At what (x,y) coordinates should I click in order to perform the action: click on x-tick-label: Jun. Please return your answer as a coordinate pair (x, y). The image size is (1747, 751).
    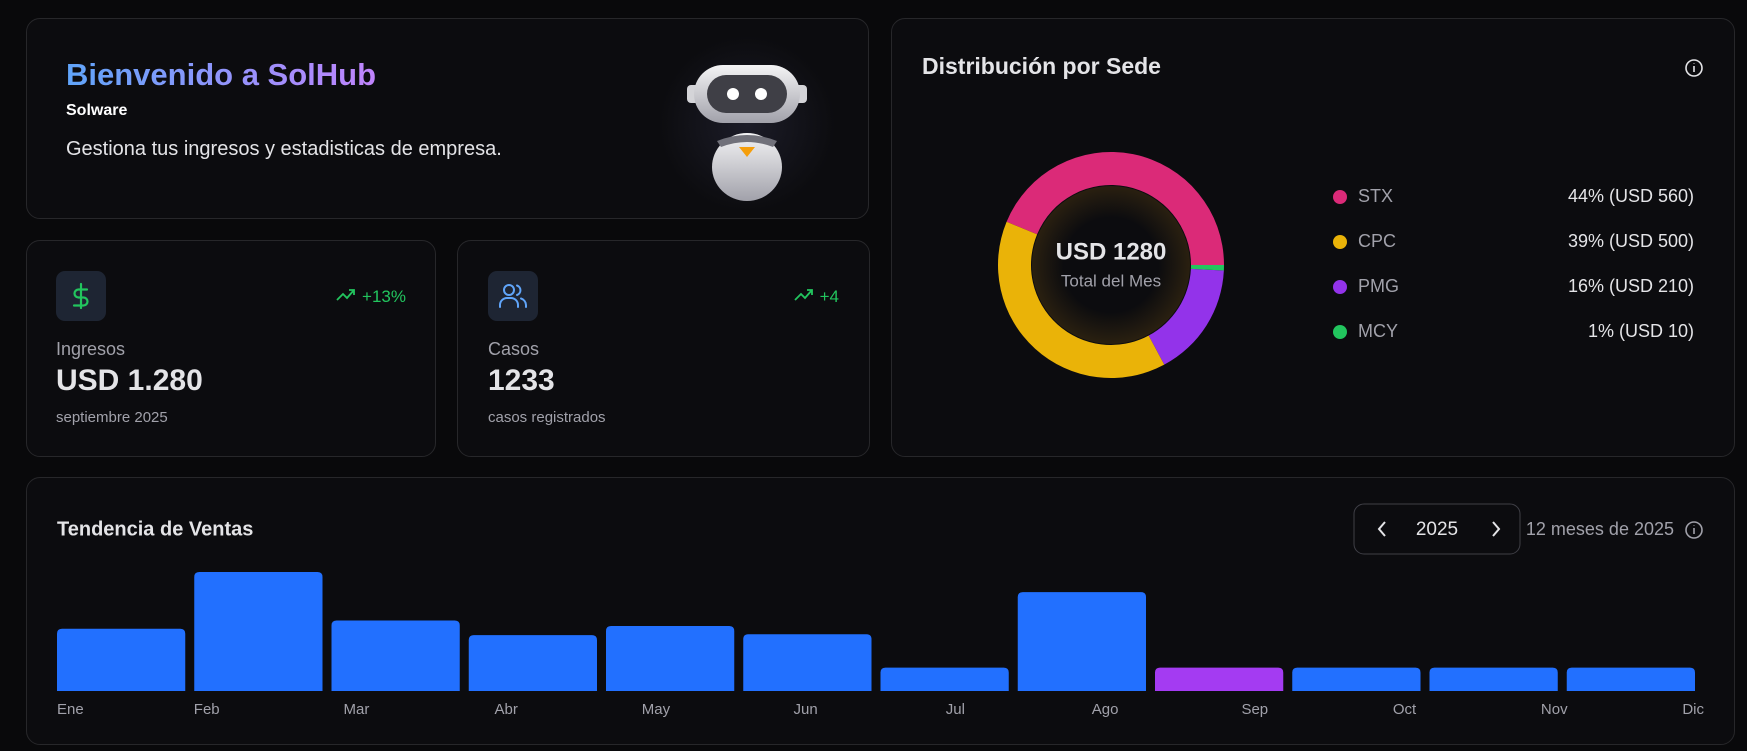
    Looking at the image, I should click on (806, 709).